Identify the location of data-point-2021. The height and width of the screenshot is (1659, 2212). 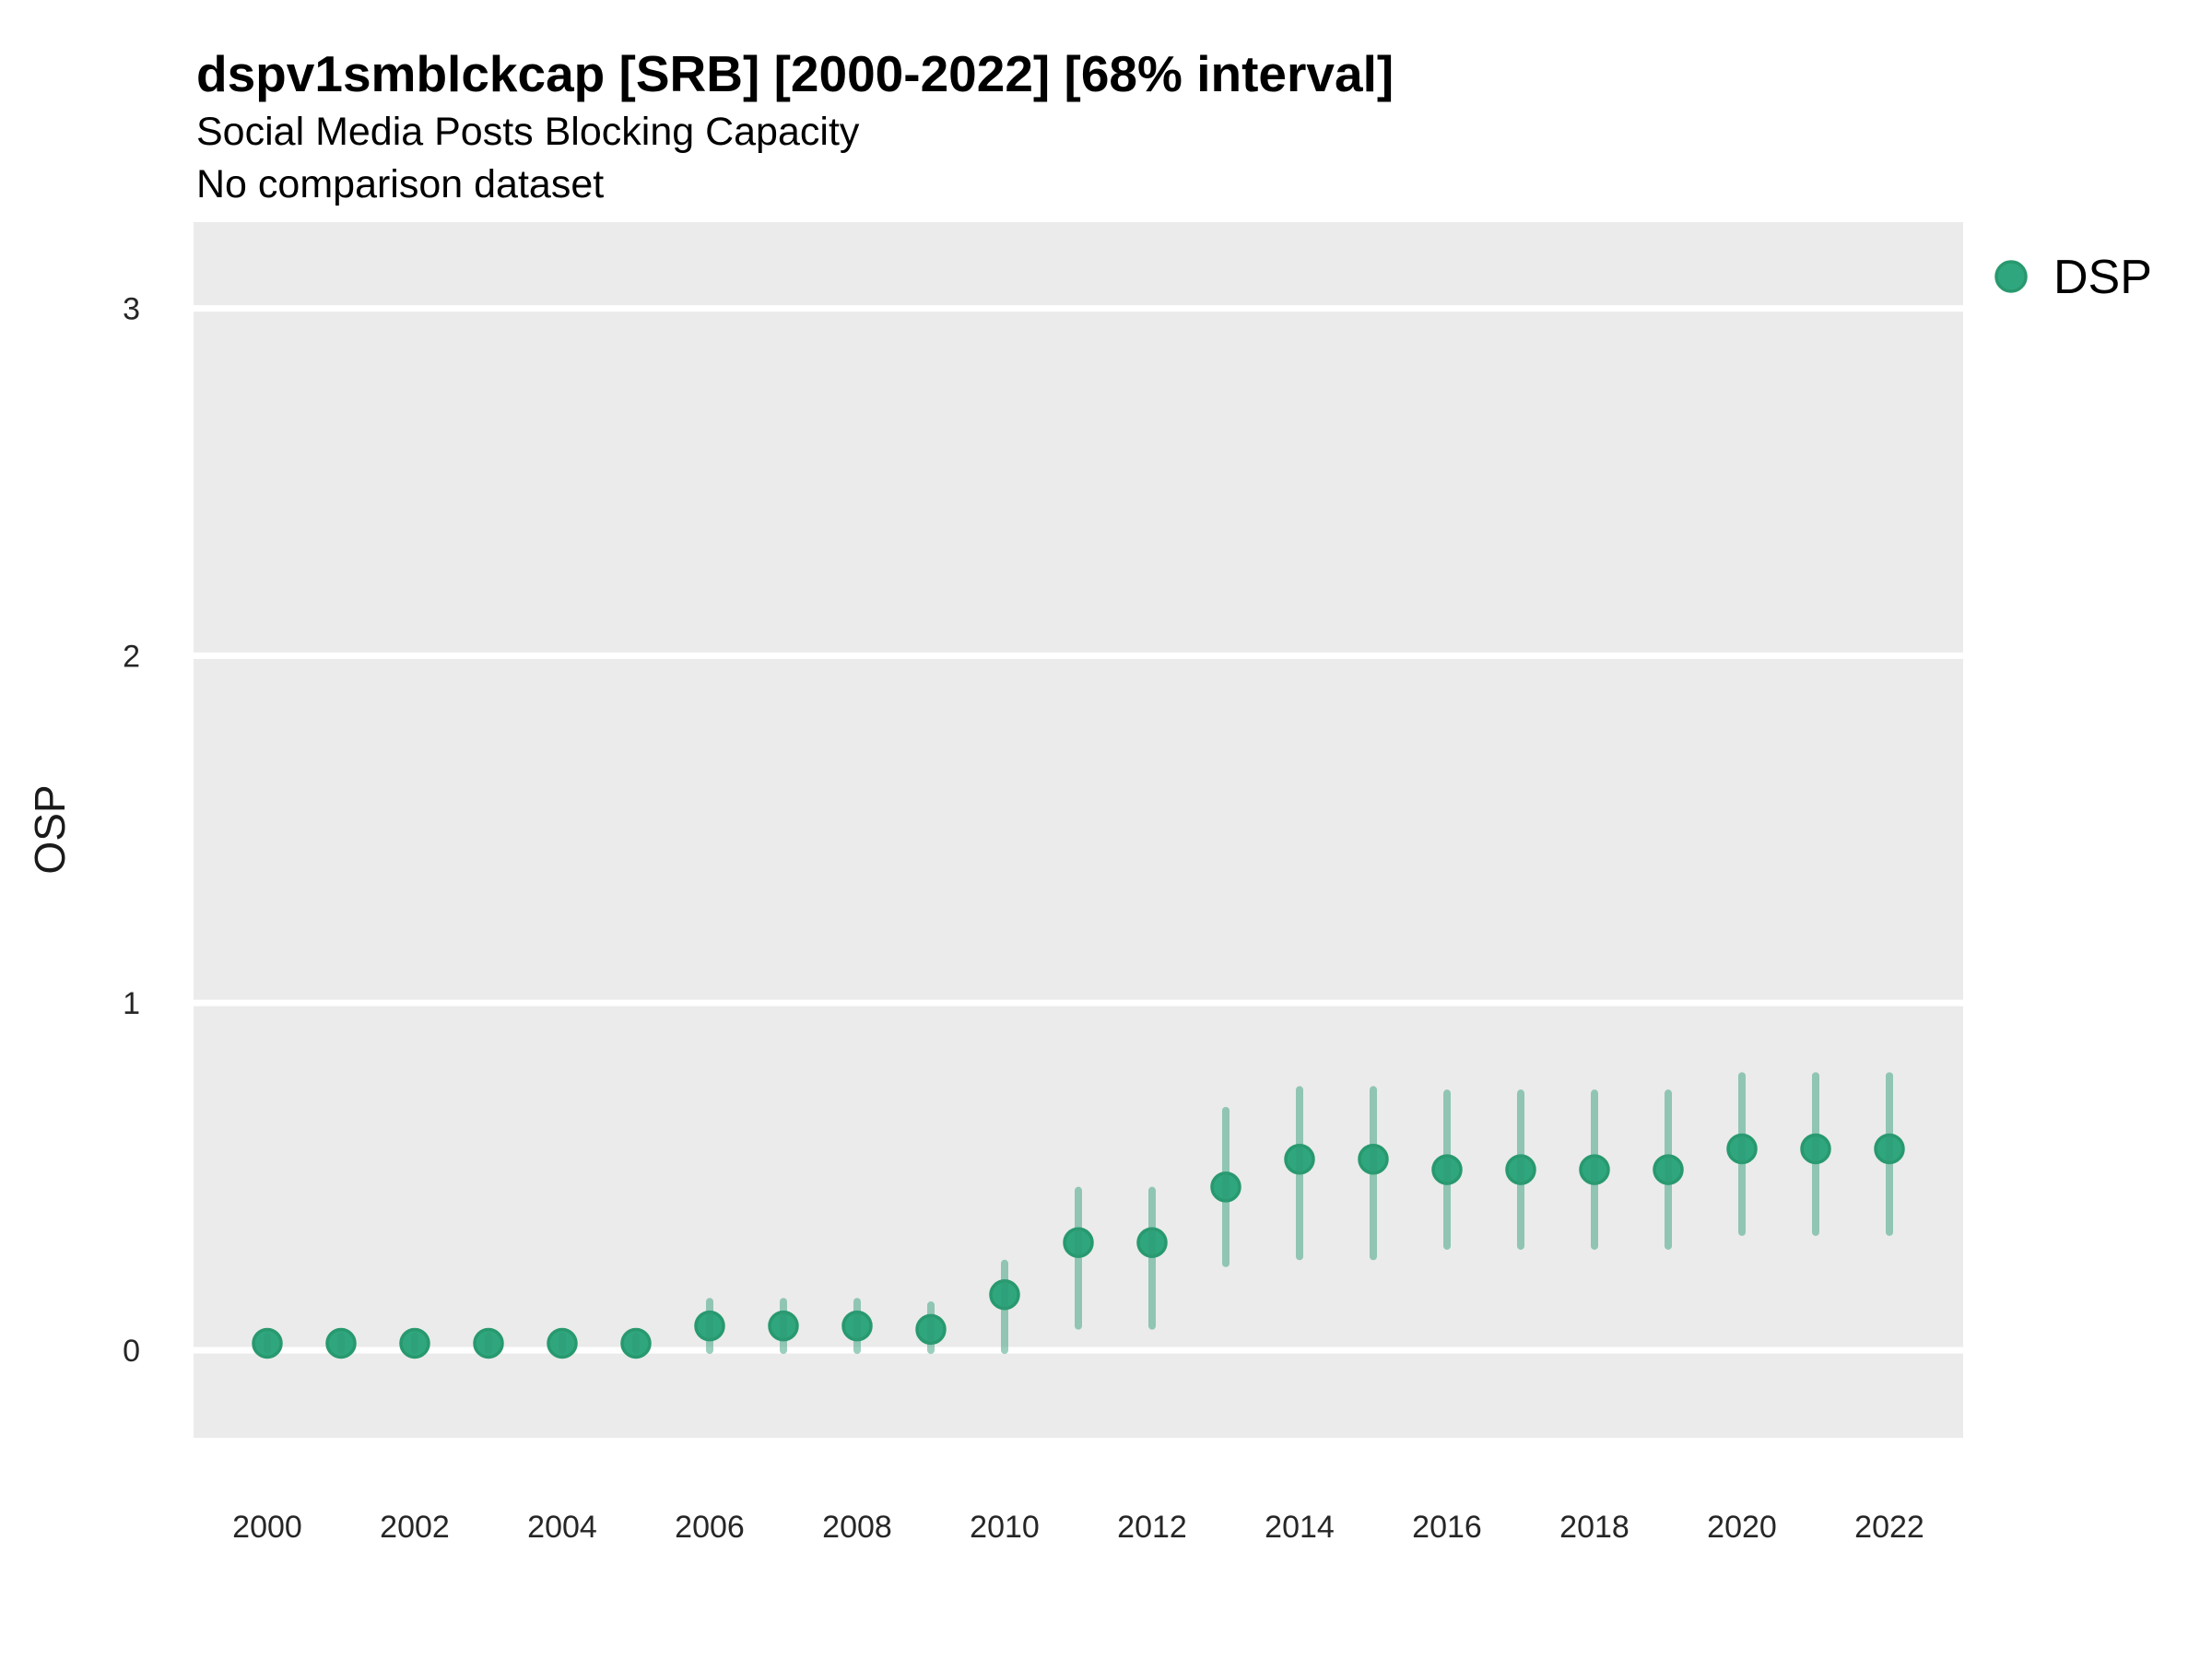
(1815, 1149).